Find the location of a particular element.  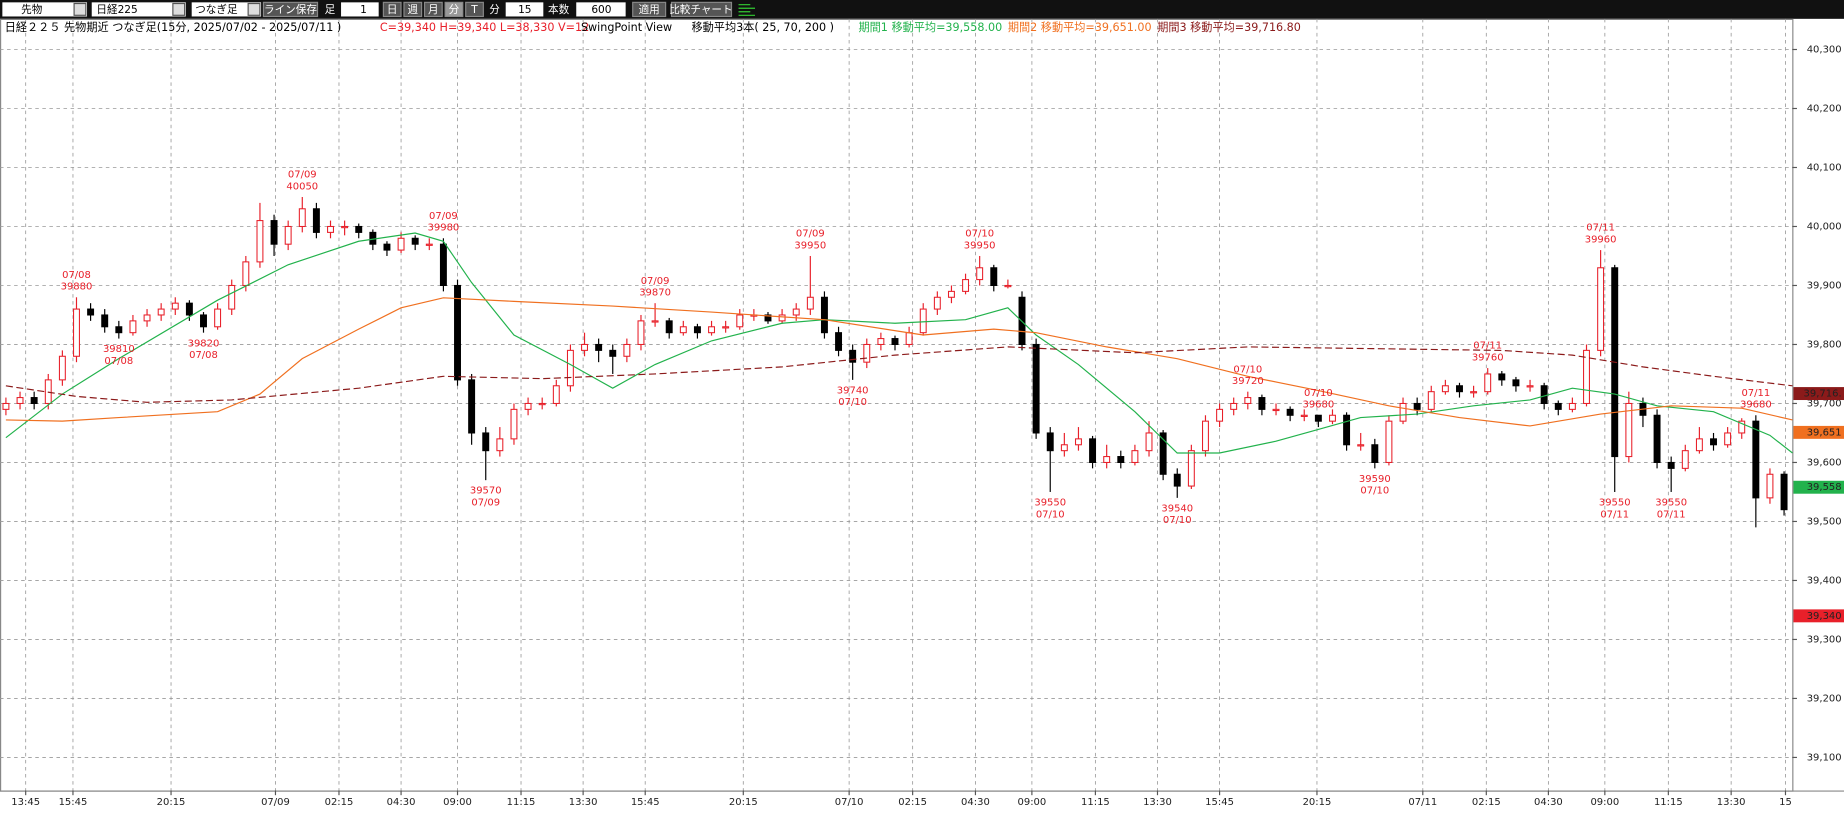

compare-text: 比較チャート is located at coordinates (700, 9).